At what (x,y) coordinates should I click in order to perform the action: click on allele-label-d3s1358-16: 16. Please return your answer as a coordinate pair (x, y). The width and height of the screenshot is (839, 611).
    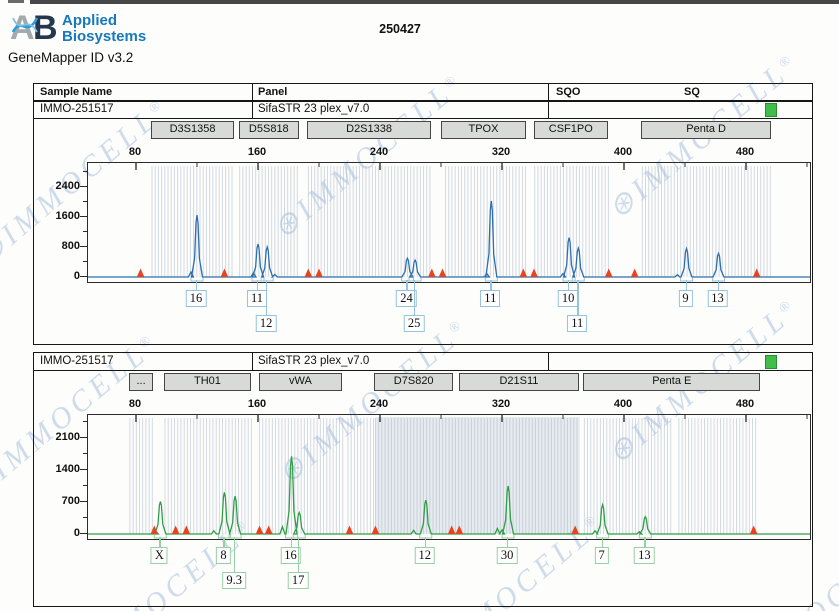
    Looking at the image, I should click on (196, 298).